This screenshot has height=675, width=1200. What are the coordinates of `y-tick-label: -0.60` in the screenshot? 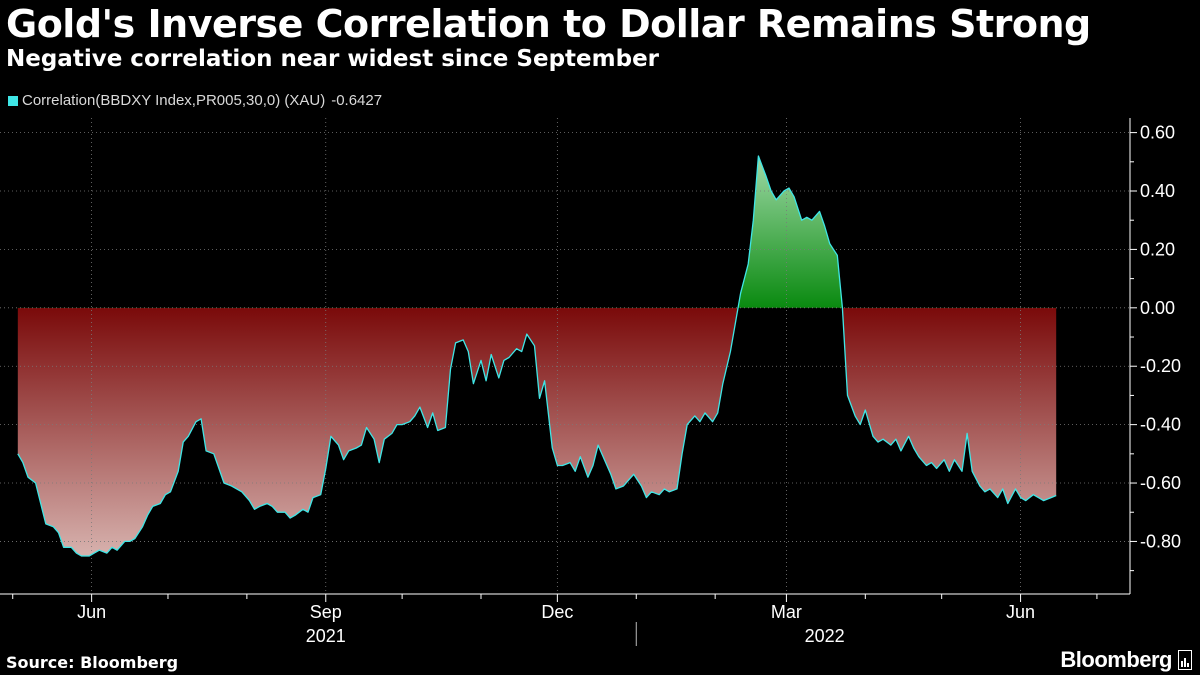 It's located at (1160, 483).